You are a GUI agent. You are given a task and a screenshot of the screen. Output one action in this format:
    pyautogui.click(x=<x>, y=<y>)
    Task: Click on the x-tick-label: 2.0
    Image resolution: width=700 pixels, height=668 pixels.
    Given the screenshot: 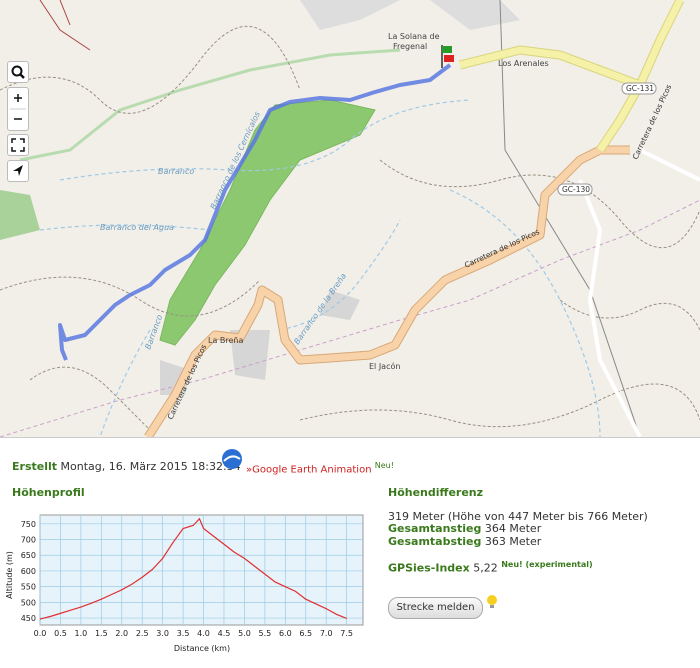 What is the action you would take?
    pyautogui.click(x=121, y=633)
    